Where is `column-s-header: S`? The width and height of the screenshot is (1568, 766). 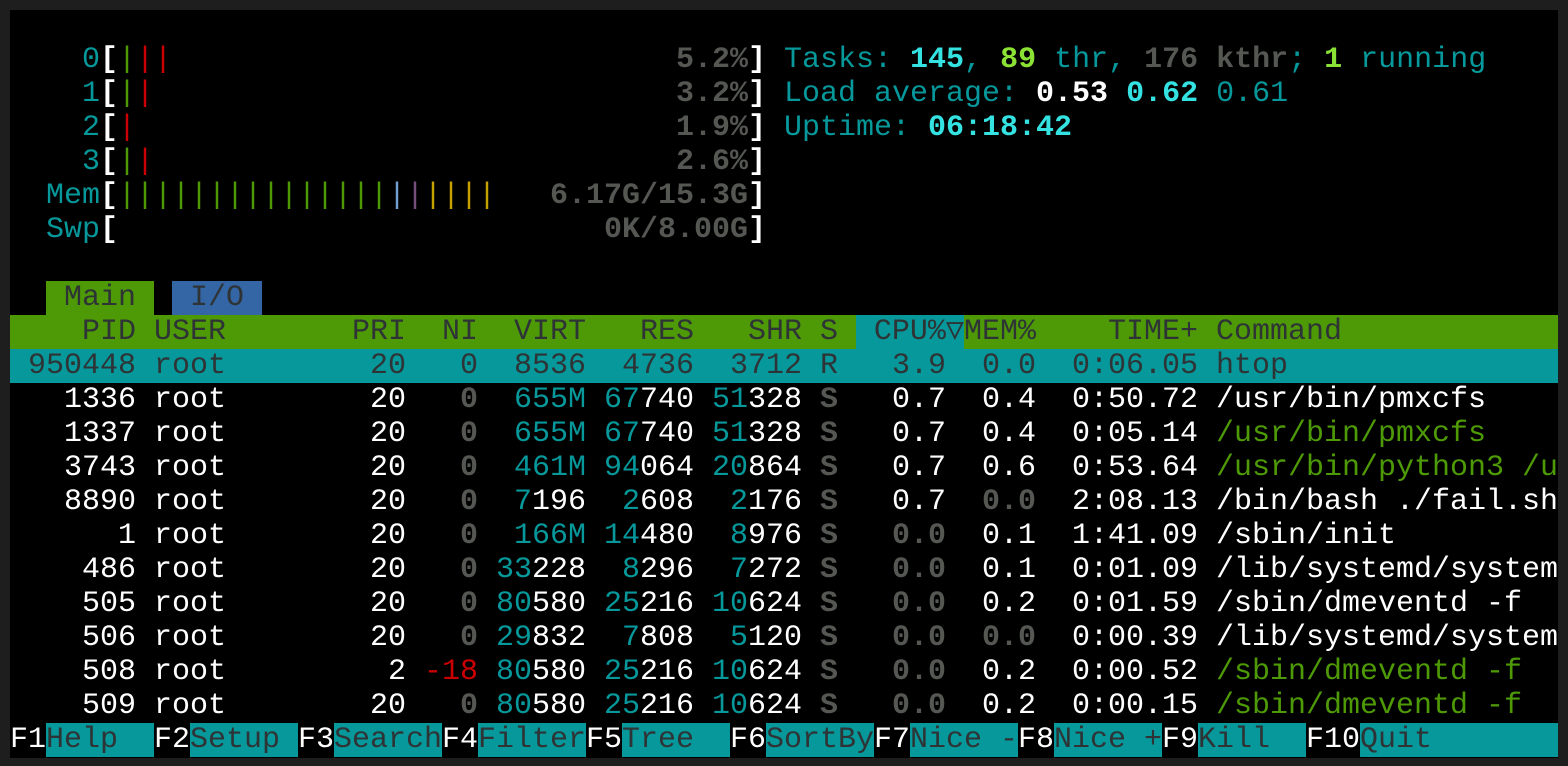 column-s-header: S is located at coordinates (829, 332).